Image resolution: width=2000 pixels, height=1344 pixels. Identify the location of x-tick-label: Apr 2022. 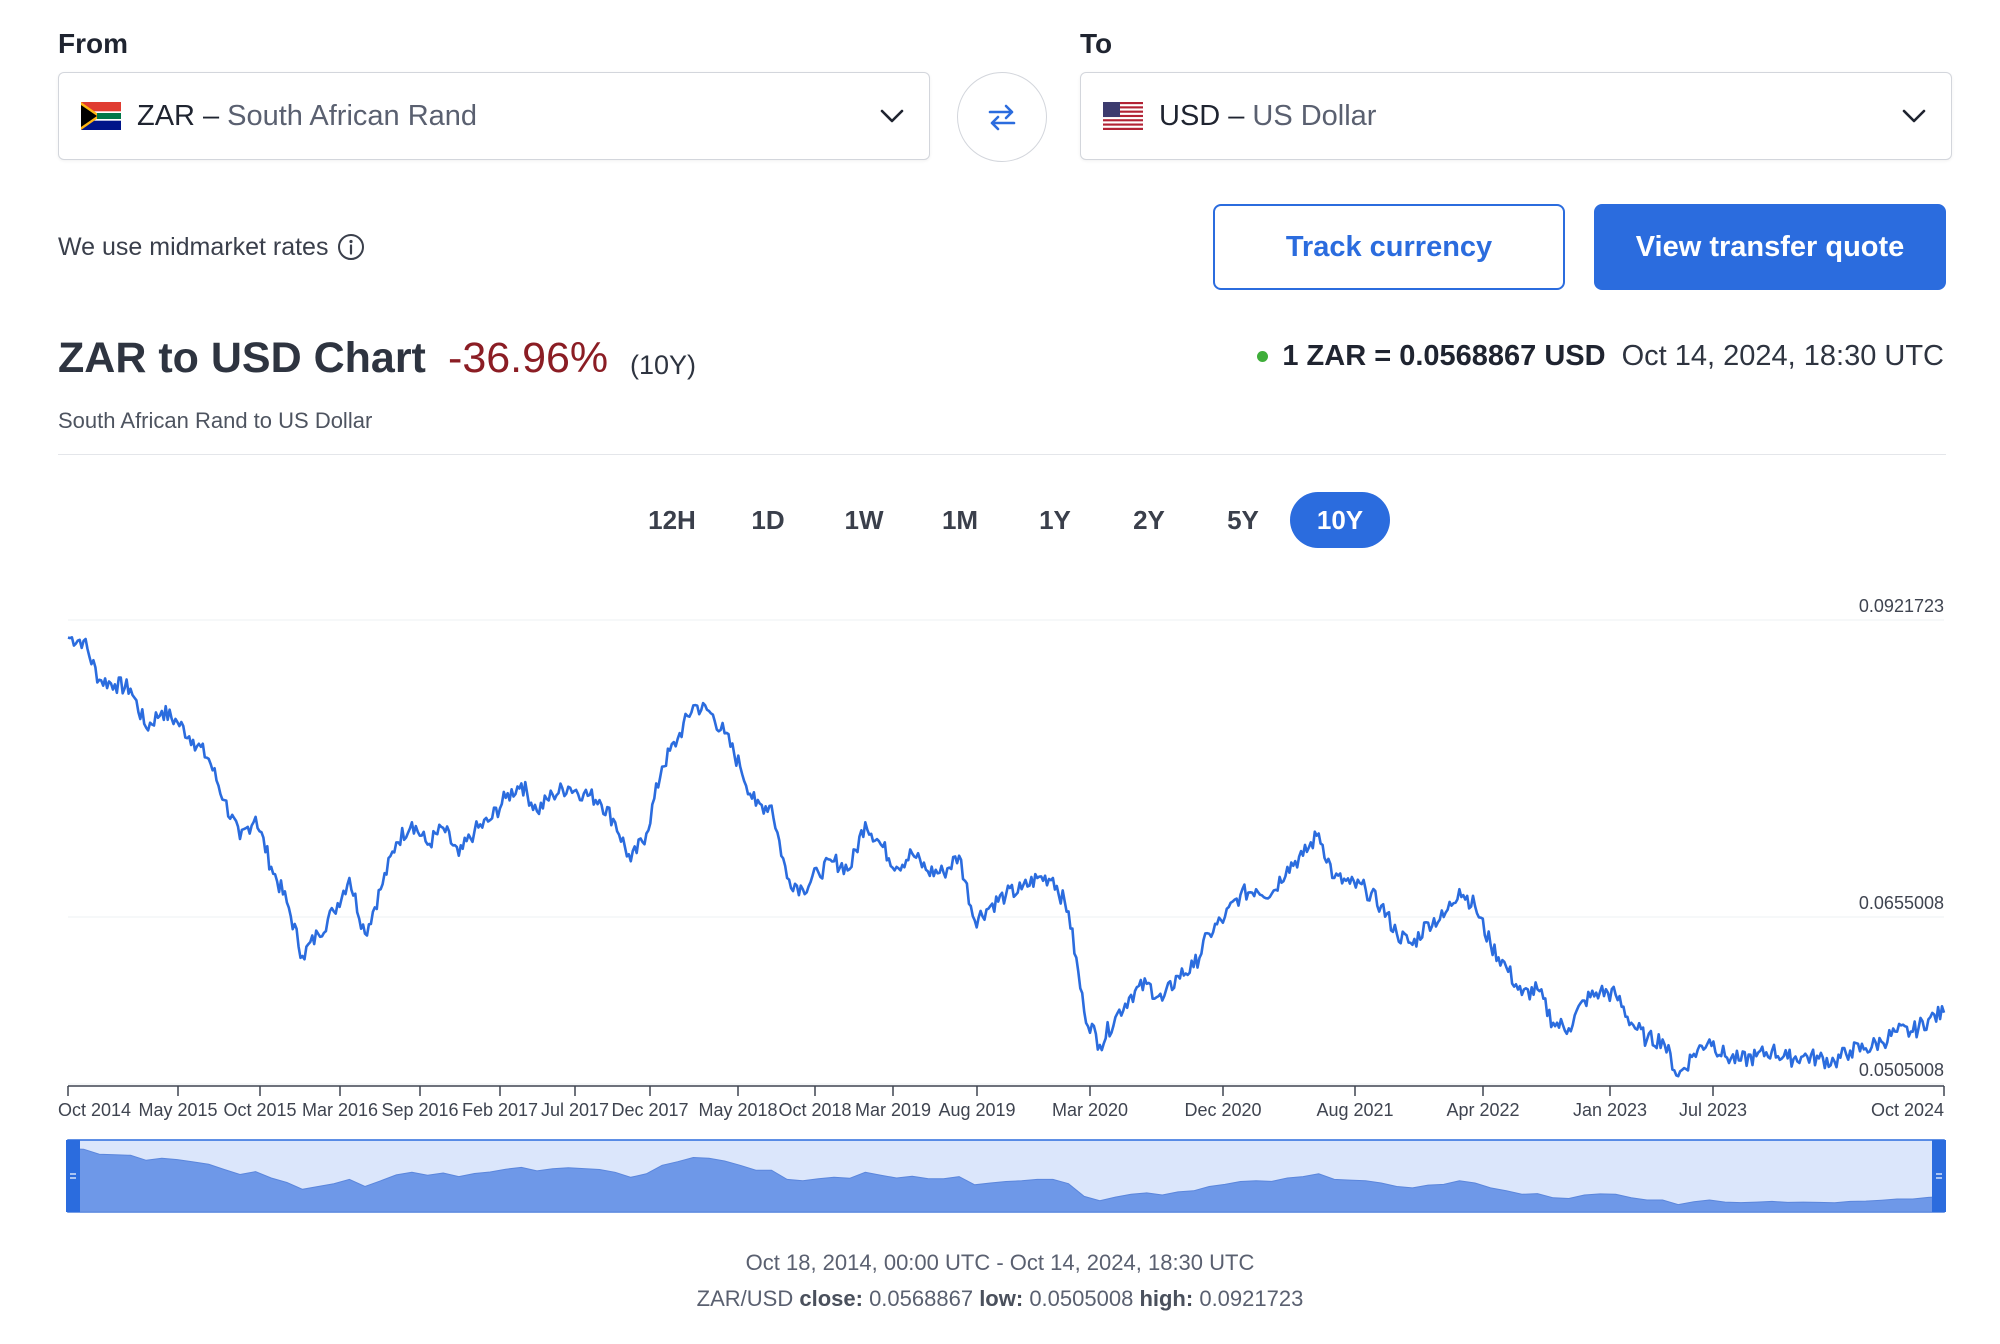
(1482, 1110).